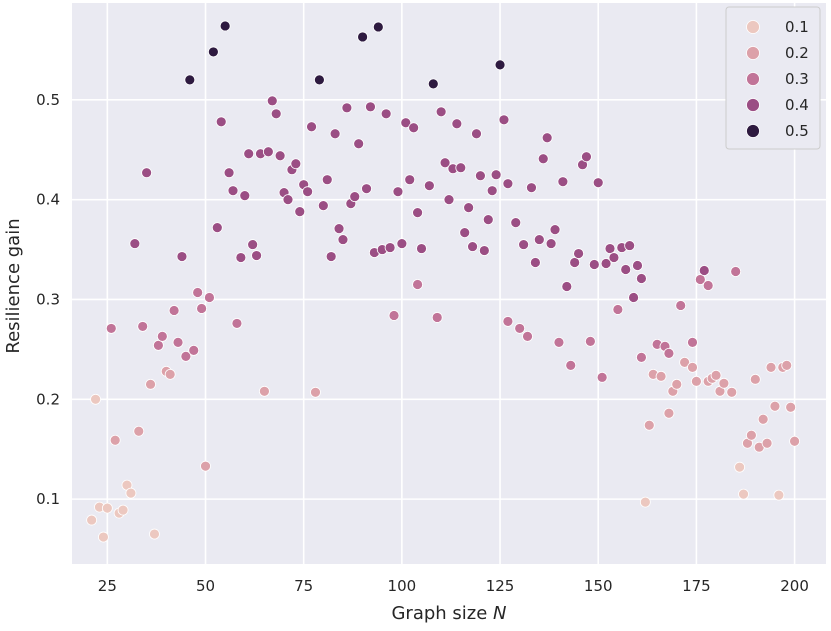  What do you see at coordinates (453, 586) in the screenshot?
I see `x-tick-labels: 25 50 75 100 125 150 175 200` at bounding box center [453, 586].